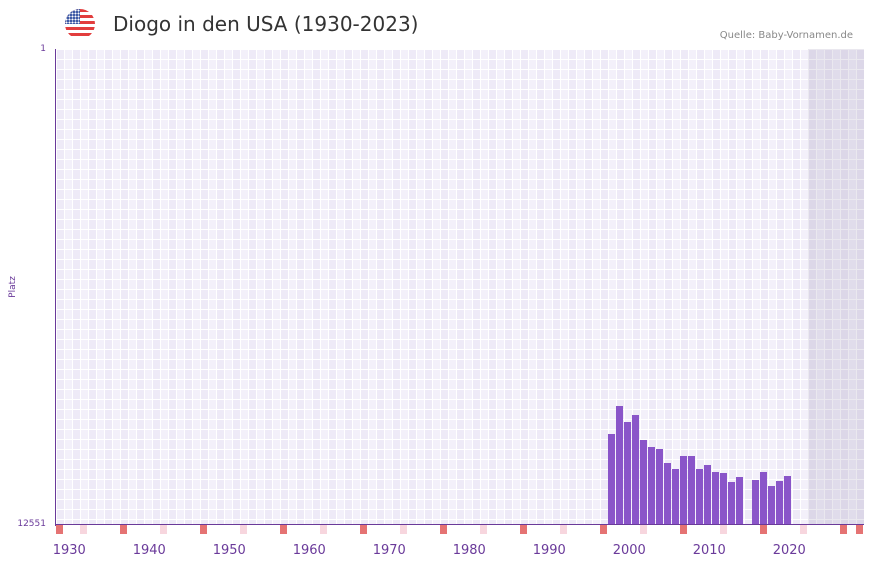 Image resolution: width=873 pixels, height=567 pixels. Describe the element at coordinates (460, 529) in the screenshot. I see `year-marker-row` at that location.